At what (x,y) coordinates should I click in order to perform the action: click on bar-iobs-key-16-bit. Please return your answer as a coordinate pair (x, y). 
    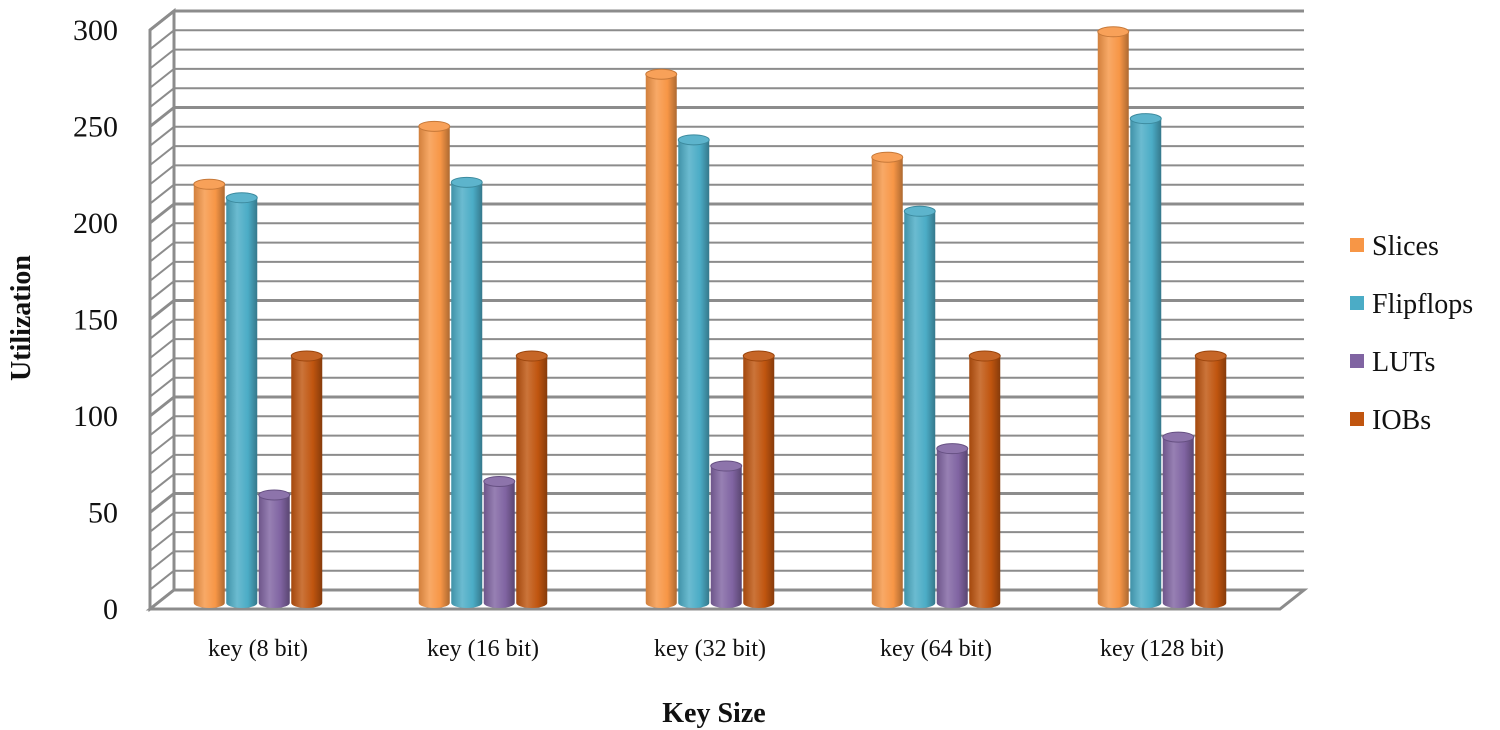
    Looking at the image, I should click on (531, 479).